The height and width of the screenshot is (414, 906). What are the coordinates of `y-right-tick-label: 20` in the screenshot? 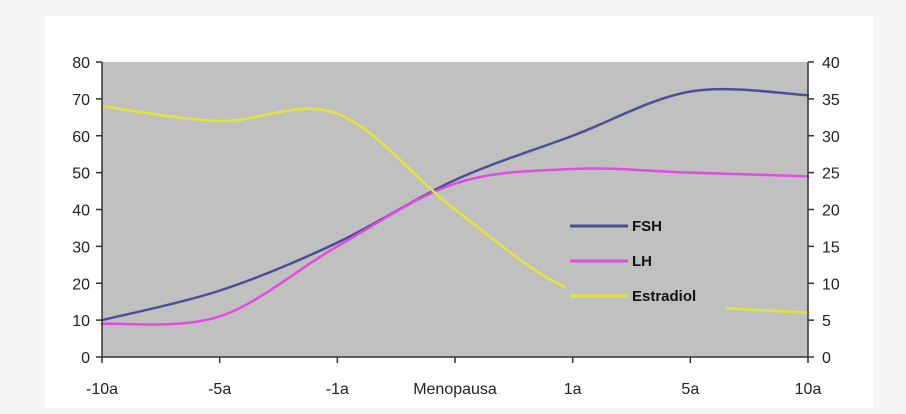 It's located at (831, 211).